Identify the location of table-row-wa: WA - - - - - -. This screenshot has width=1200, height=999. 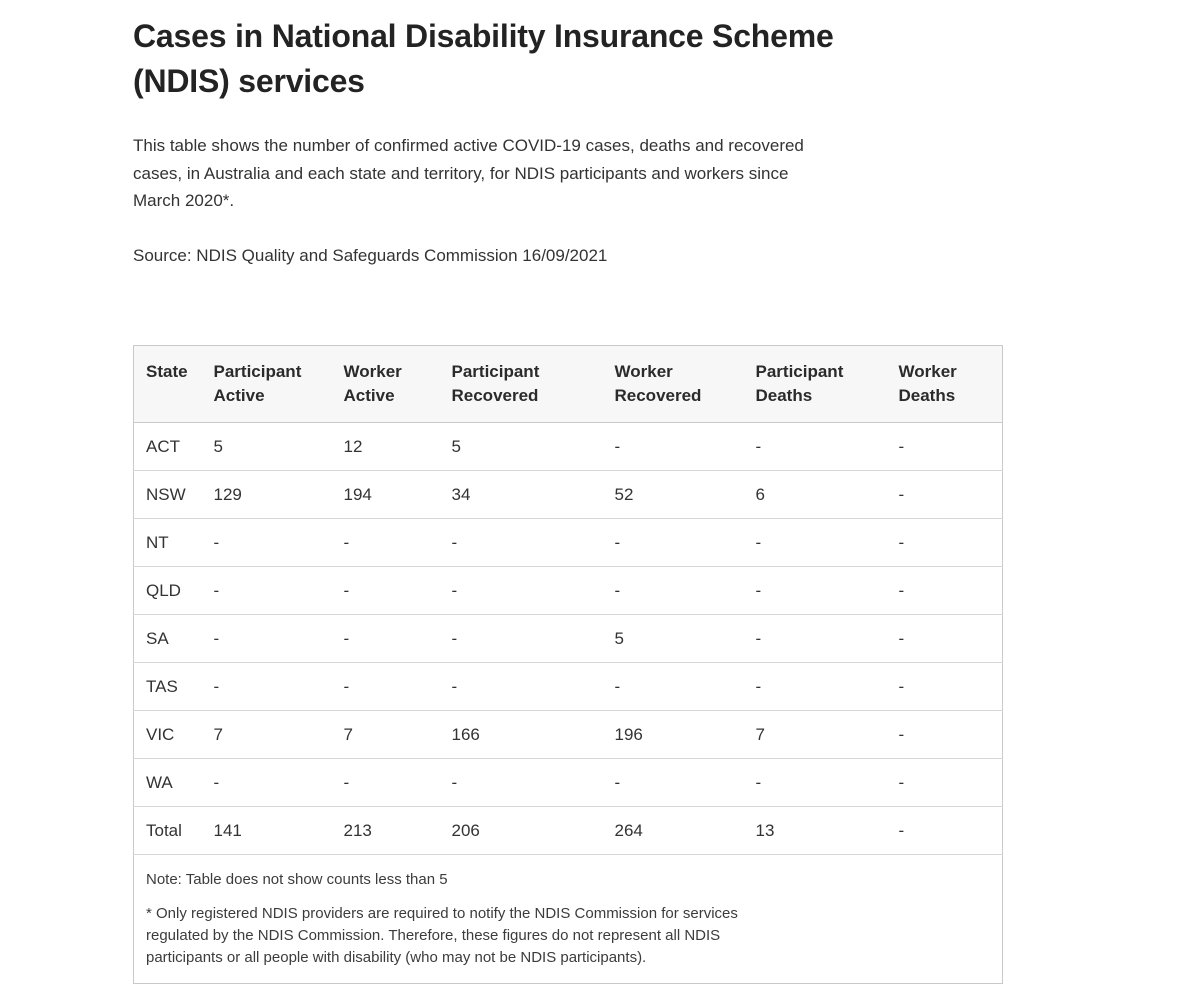
(568, 781).